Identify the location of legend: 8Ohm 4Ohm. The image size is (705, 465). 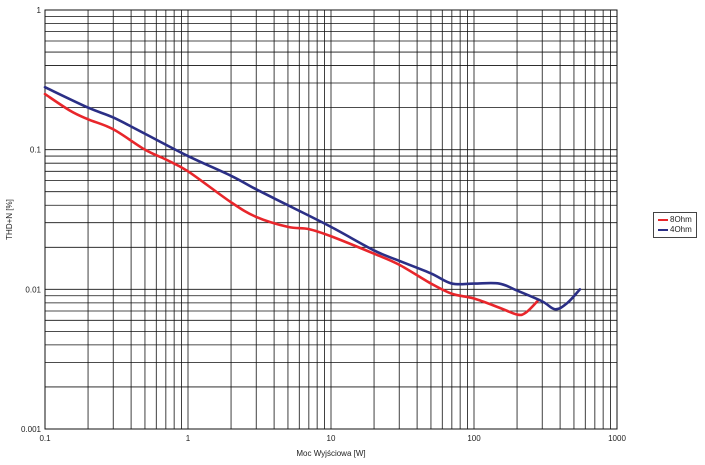
(675, 225).